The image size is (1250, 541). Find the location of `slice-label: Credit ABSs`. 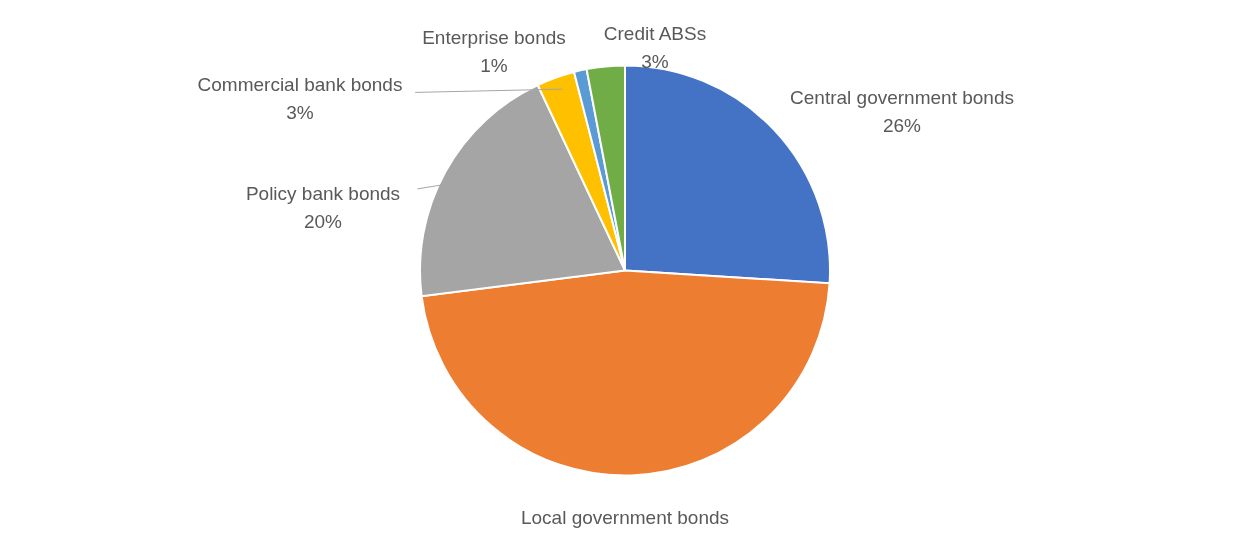

slice-label: Credit ABSs is located at coordinates (655, 33).